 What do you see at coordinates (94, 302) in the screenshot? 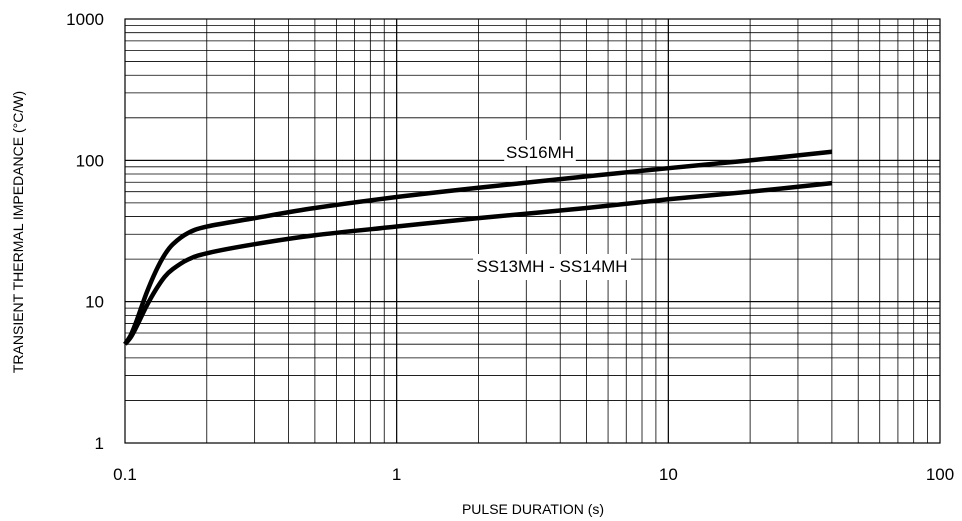
I see `y-tick-label: 10` at bounding box center [94, 302].